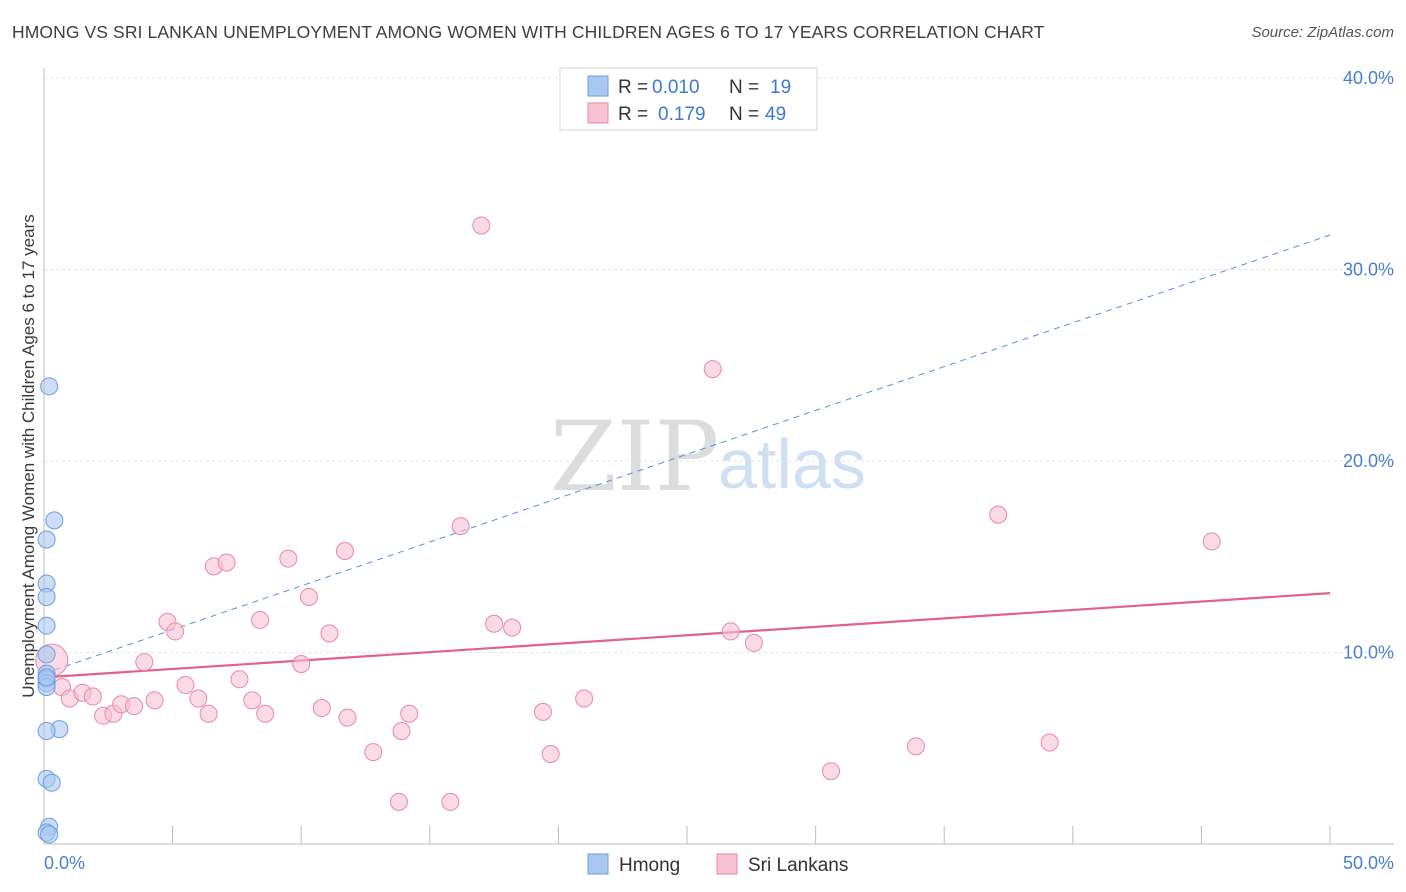 This screenshot has width=1406, height=892. Describe the element at coordinates (1368, 270) in the screenshot. I see `y-tick-label: 30.0%` at that location.